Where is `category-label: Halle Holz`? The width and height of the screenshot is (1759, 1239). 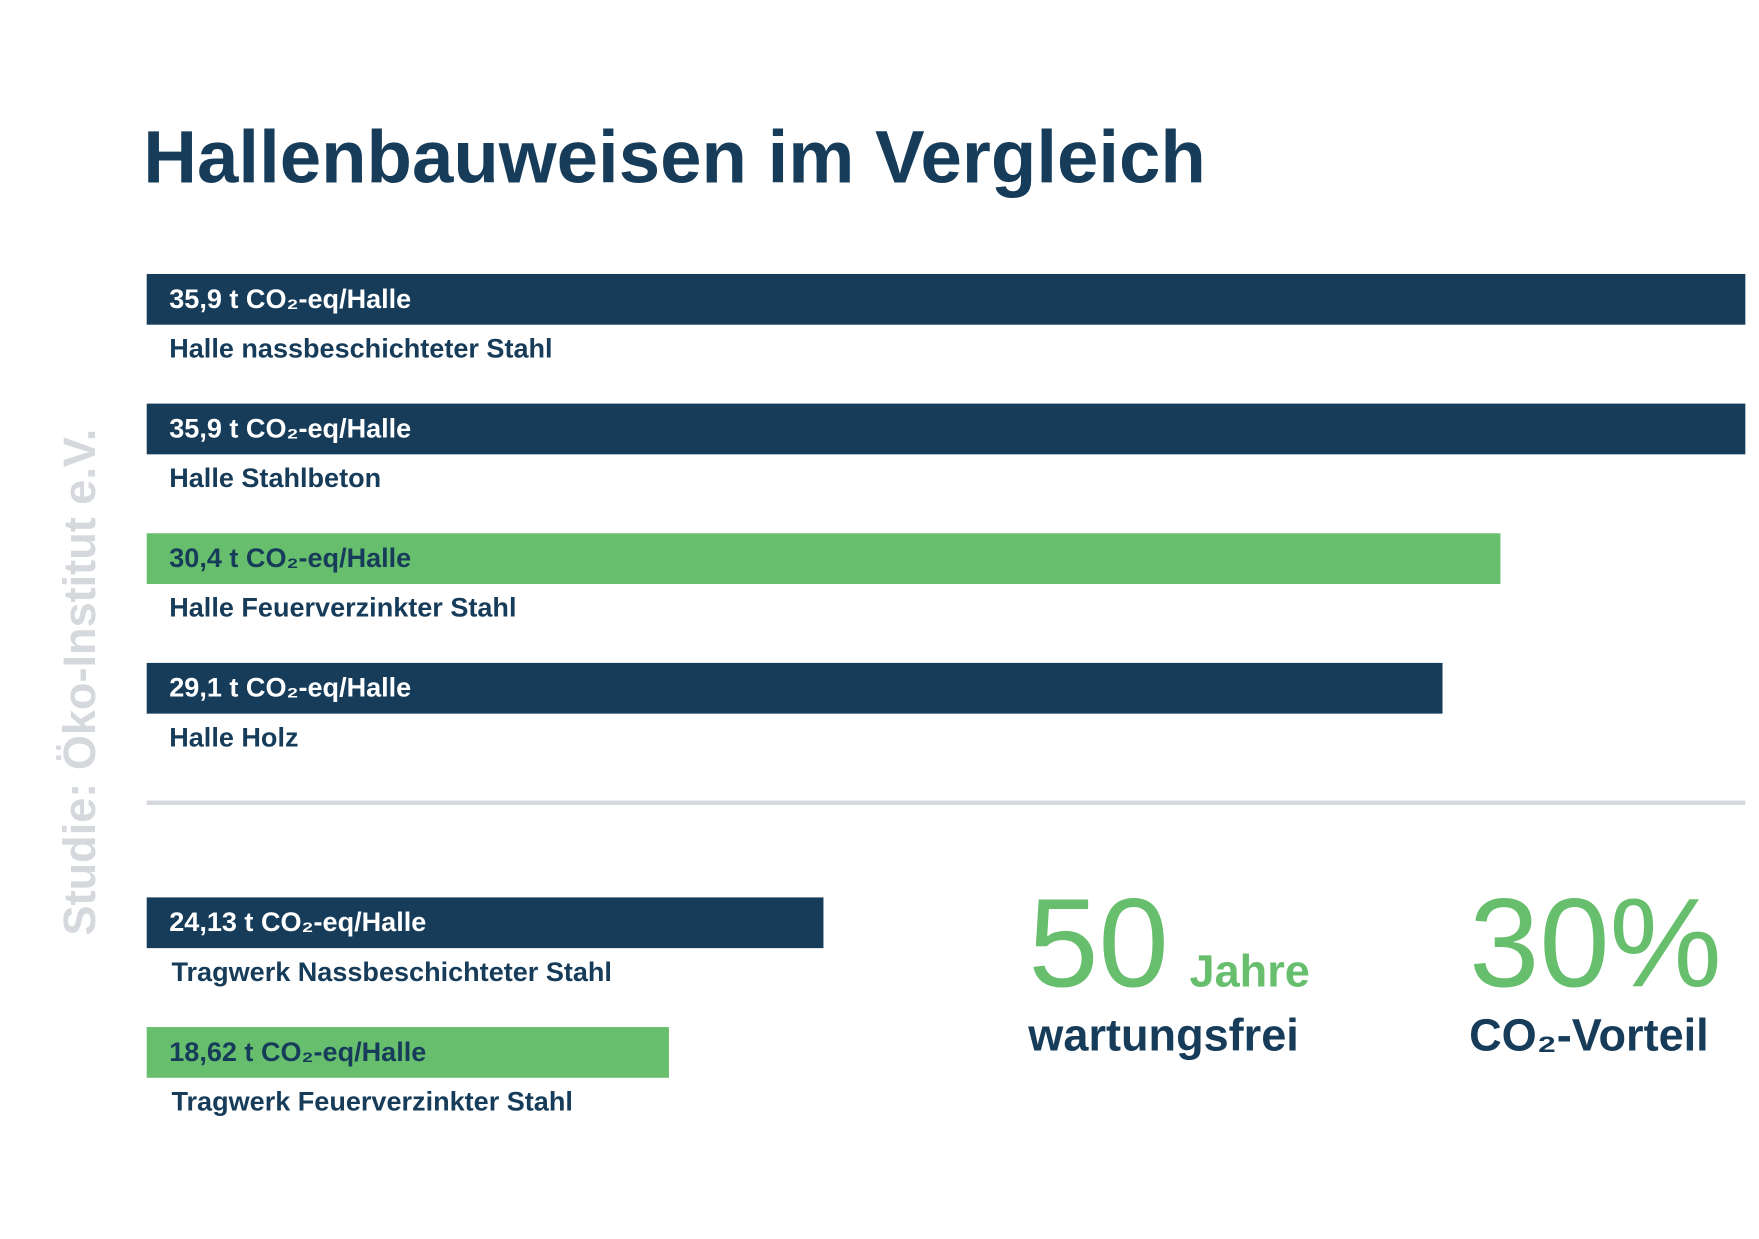
category-label: Halle Holz is located at coordinates (233, 737).